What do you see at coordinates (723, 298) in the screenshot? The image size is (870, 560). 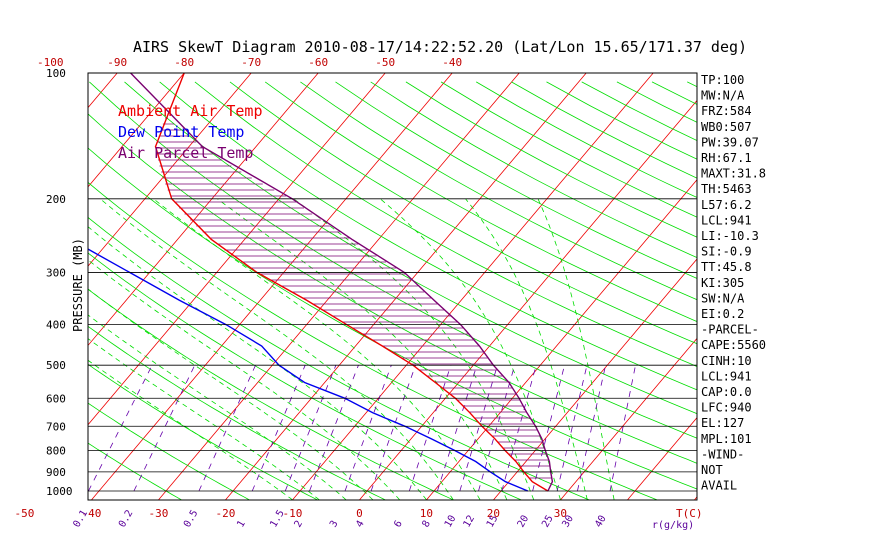 I see `index-item: SW:N/A` at bounding box center [723, 298].